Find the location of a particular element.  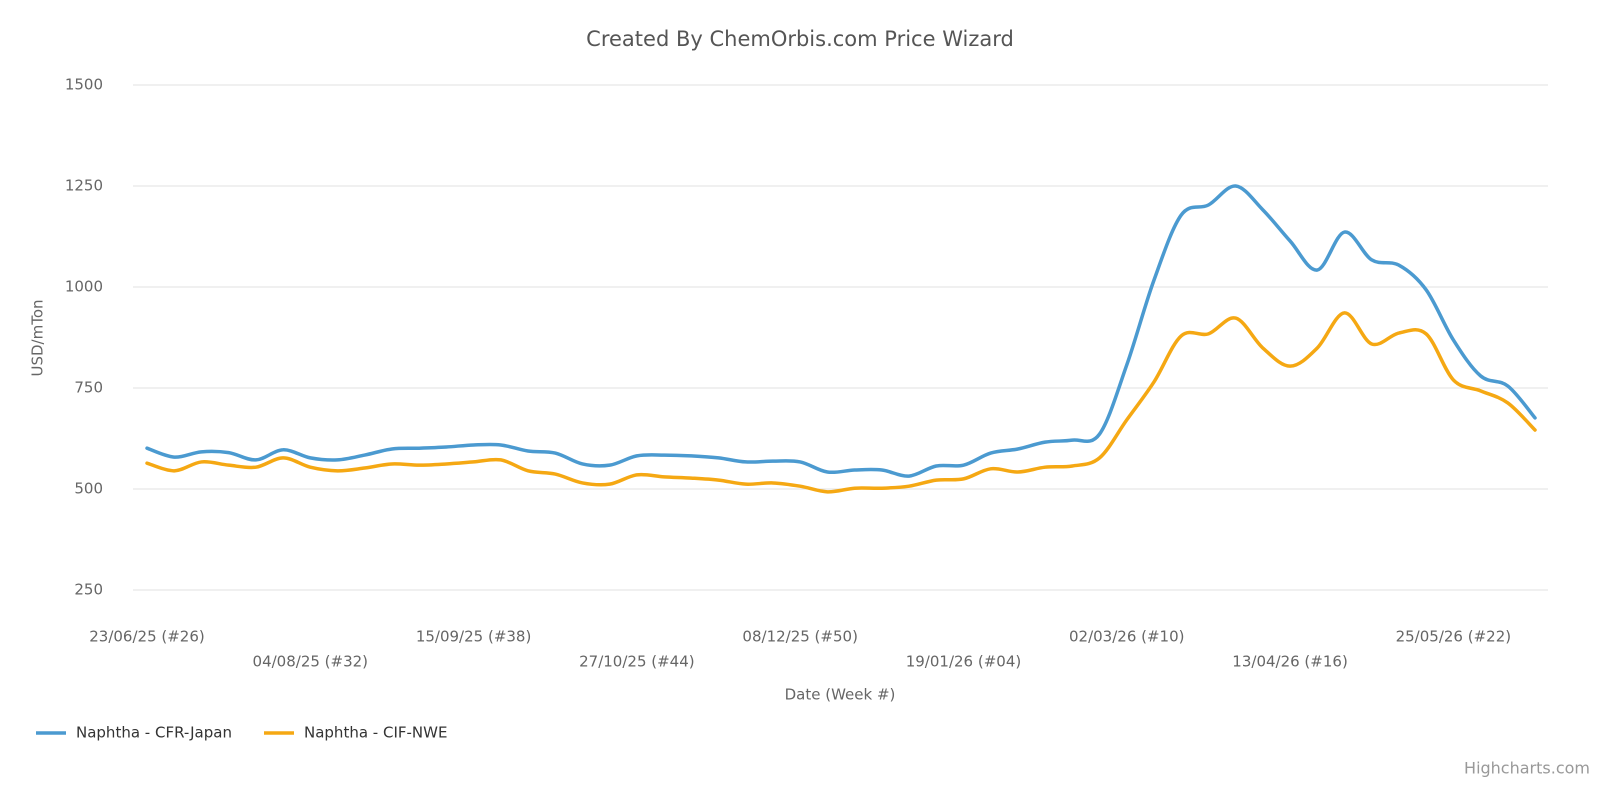

x-tick-label: 19/01/26 (#04) is located at coordinates (964, 662).